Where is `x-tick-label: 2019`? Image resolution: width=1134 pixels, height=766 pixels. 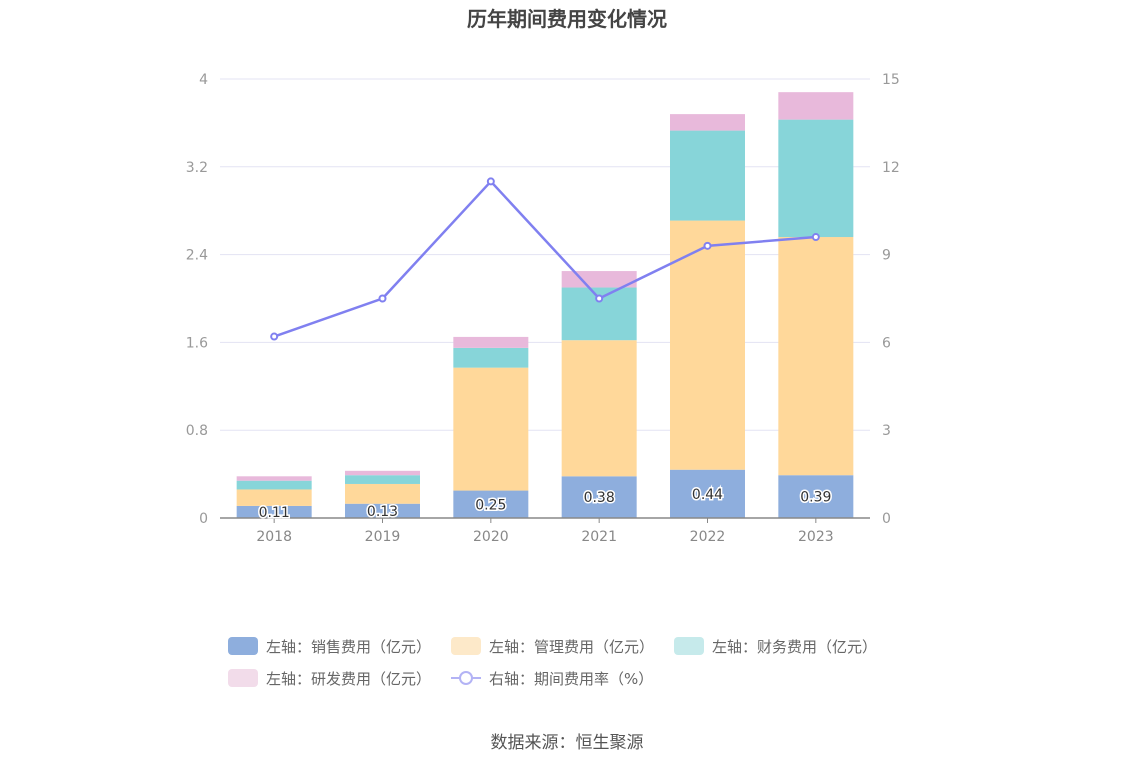
x-tick-label: 2019 is located at coordinates (383, 537).